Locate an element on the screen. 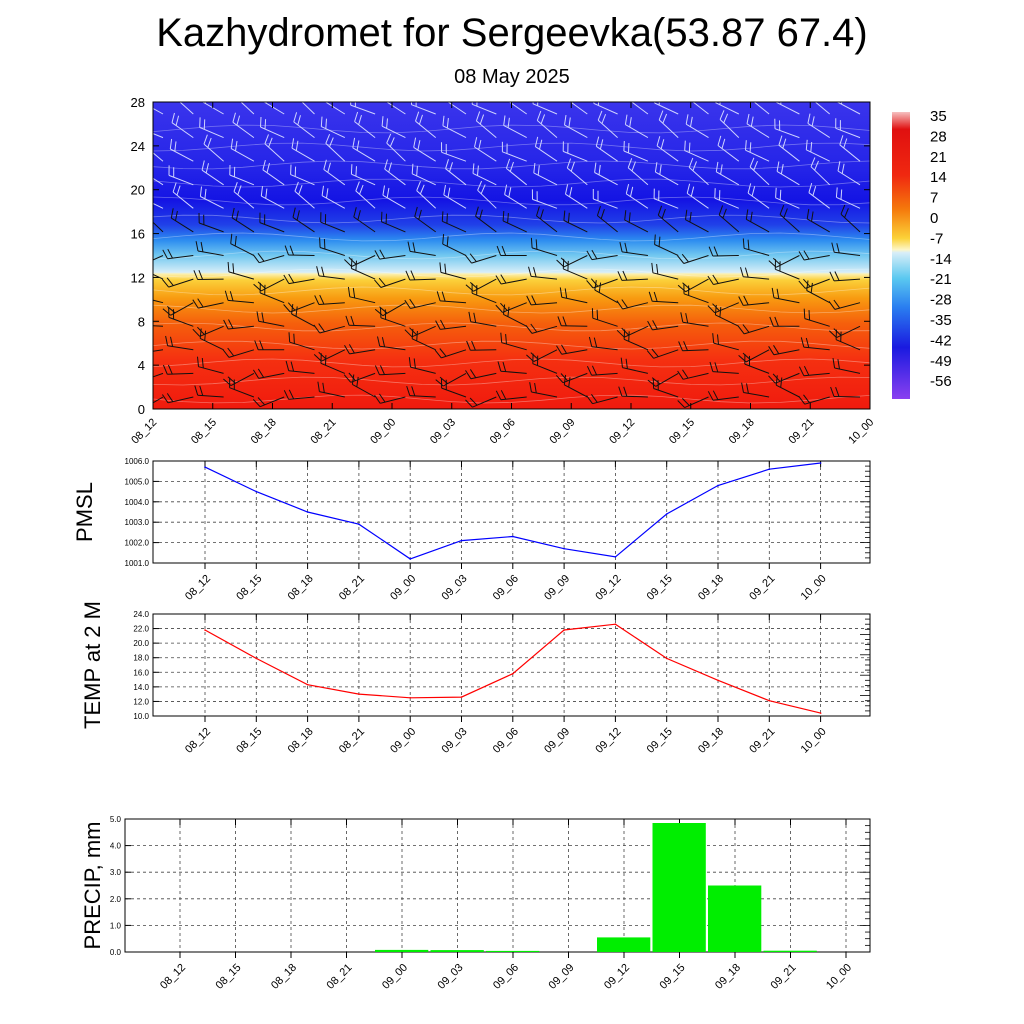  temp-panel-x-tick-label: 09_15 is located at coordinates (660, 741).